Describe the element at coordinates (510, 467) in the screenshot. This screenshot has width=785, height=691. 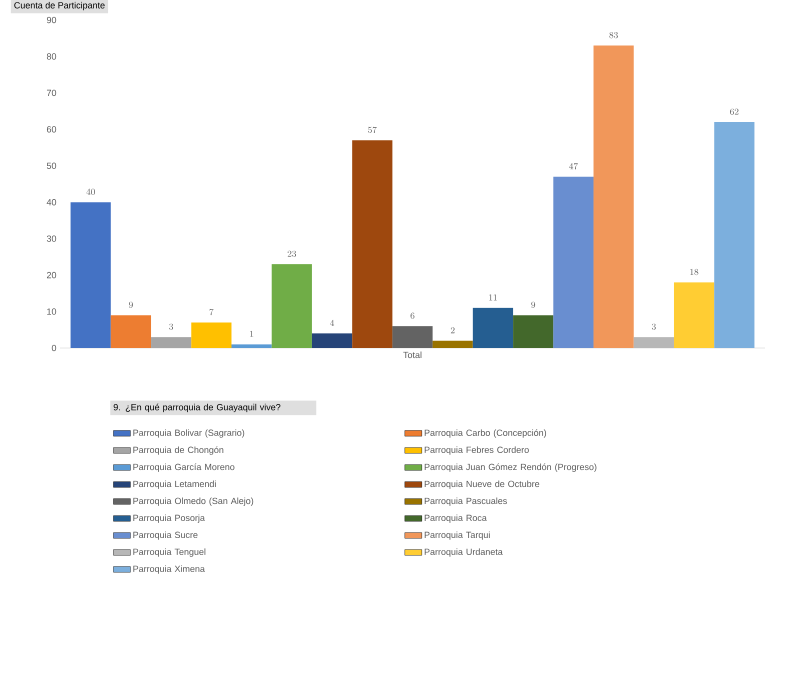
I see `legend-label: Parroquia Juan Gómez Rendón (Progreso)` at that location.